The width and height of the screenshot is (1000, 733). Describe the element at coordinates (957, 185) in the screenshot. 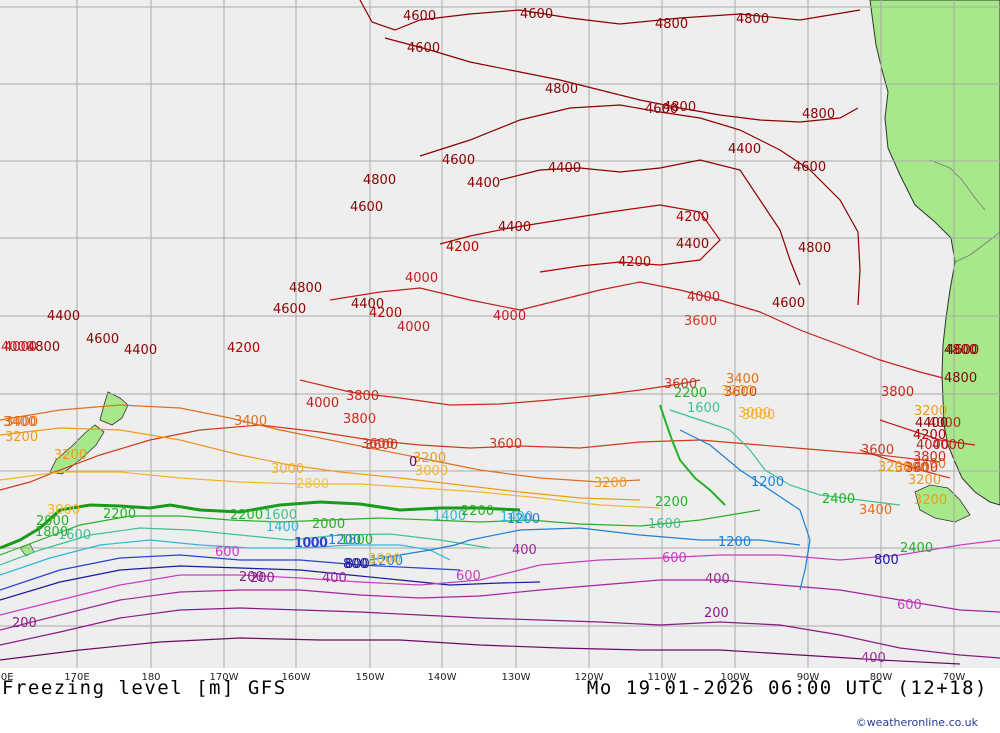

I see `andes-border-line` at that location.